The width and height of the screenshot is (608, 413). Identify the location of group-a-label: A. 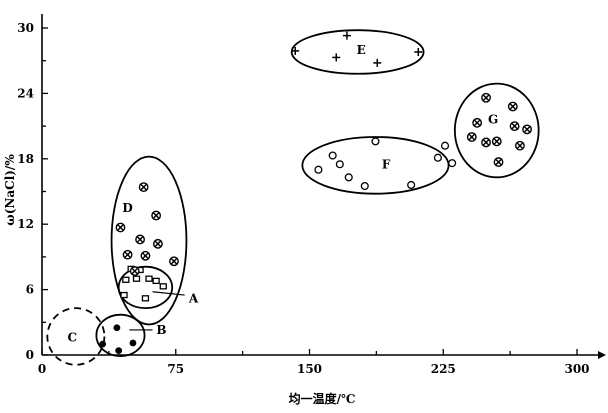
(193, 298).